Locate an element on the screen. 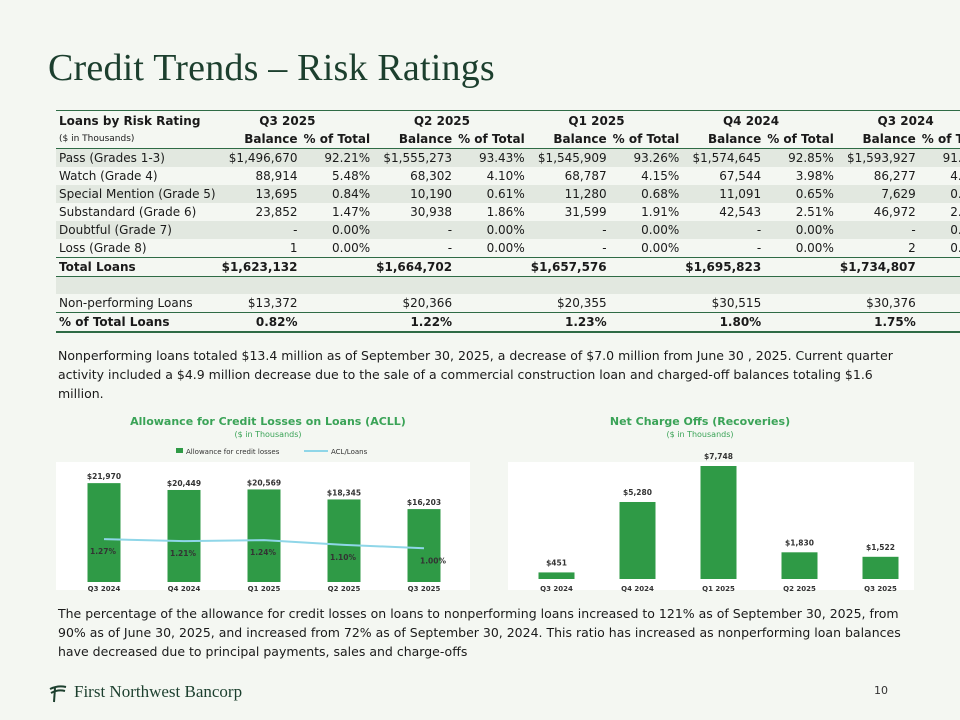  cell: $1,545,909 is located at coordinates (568, 157).